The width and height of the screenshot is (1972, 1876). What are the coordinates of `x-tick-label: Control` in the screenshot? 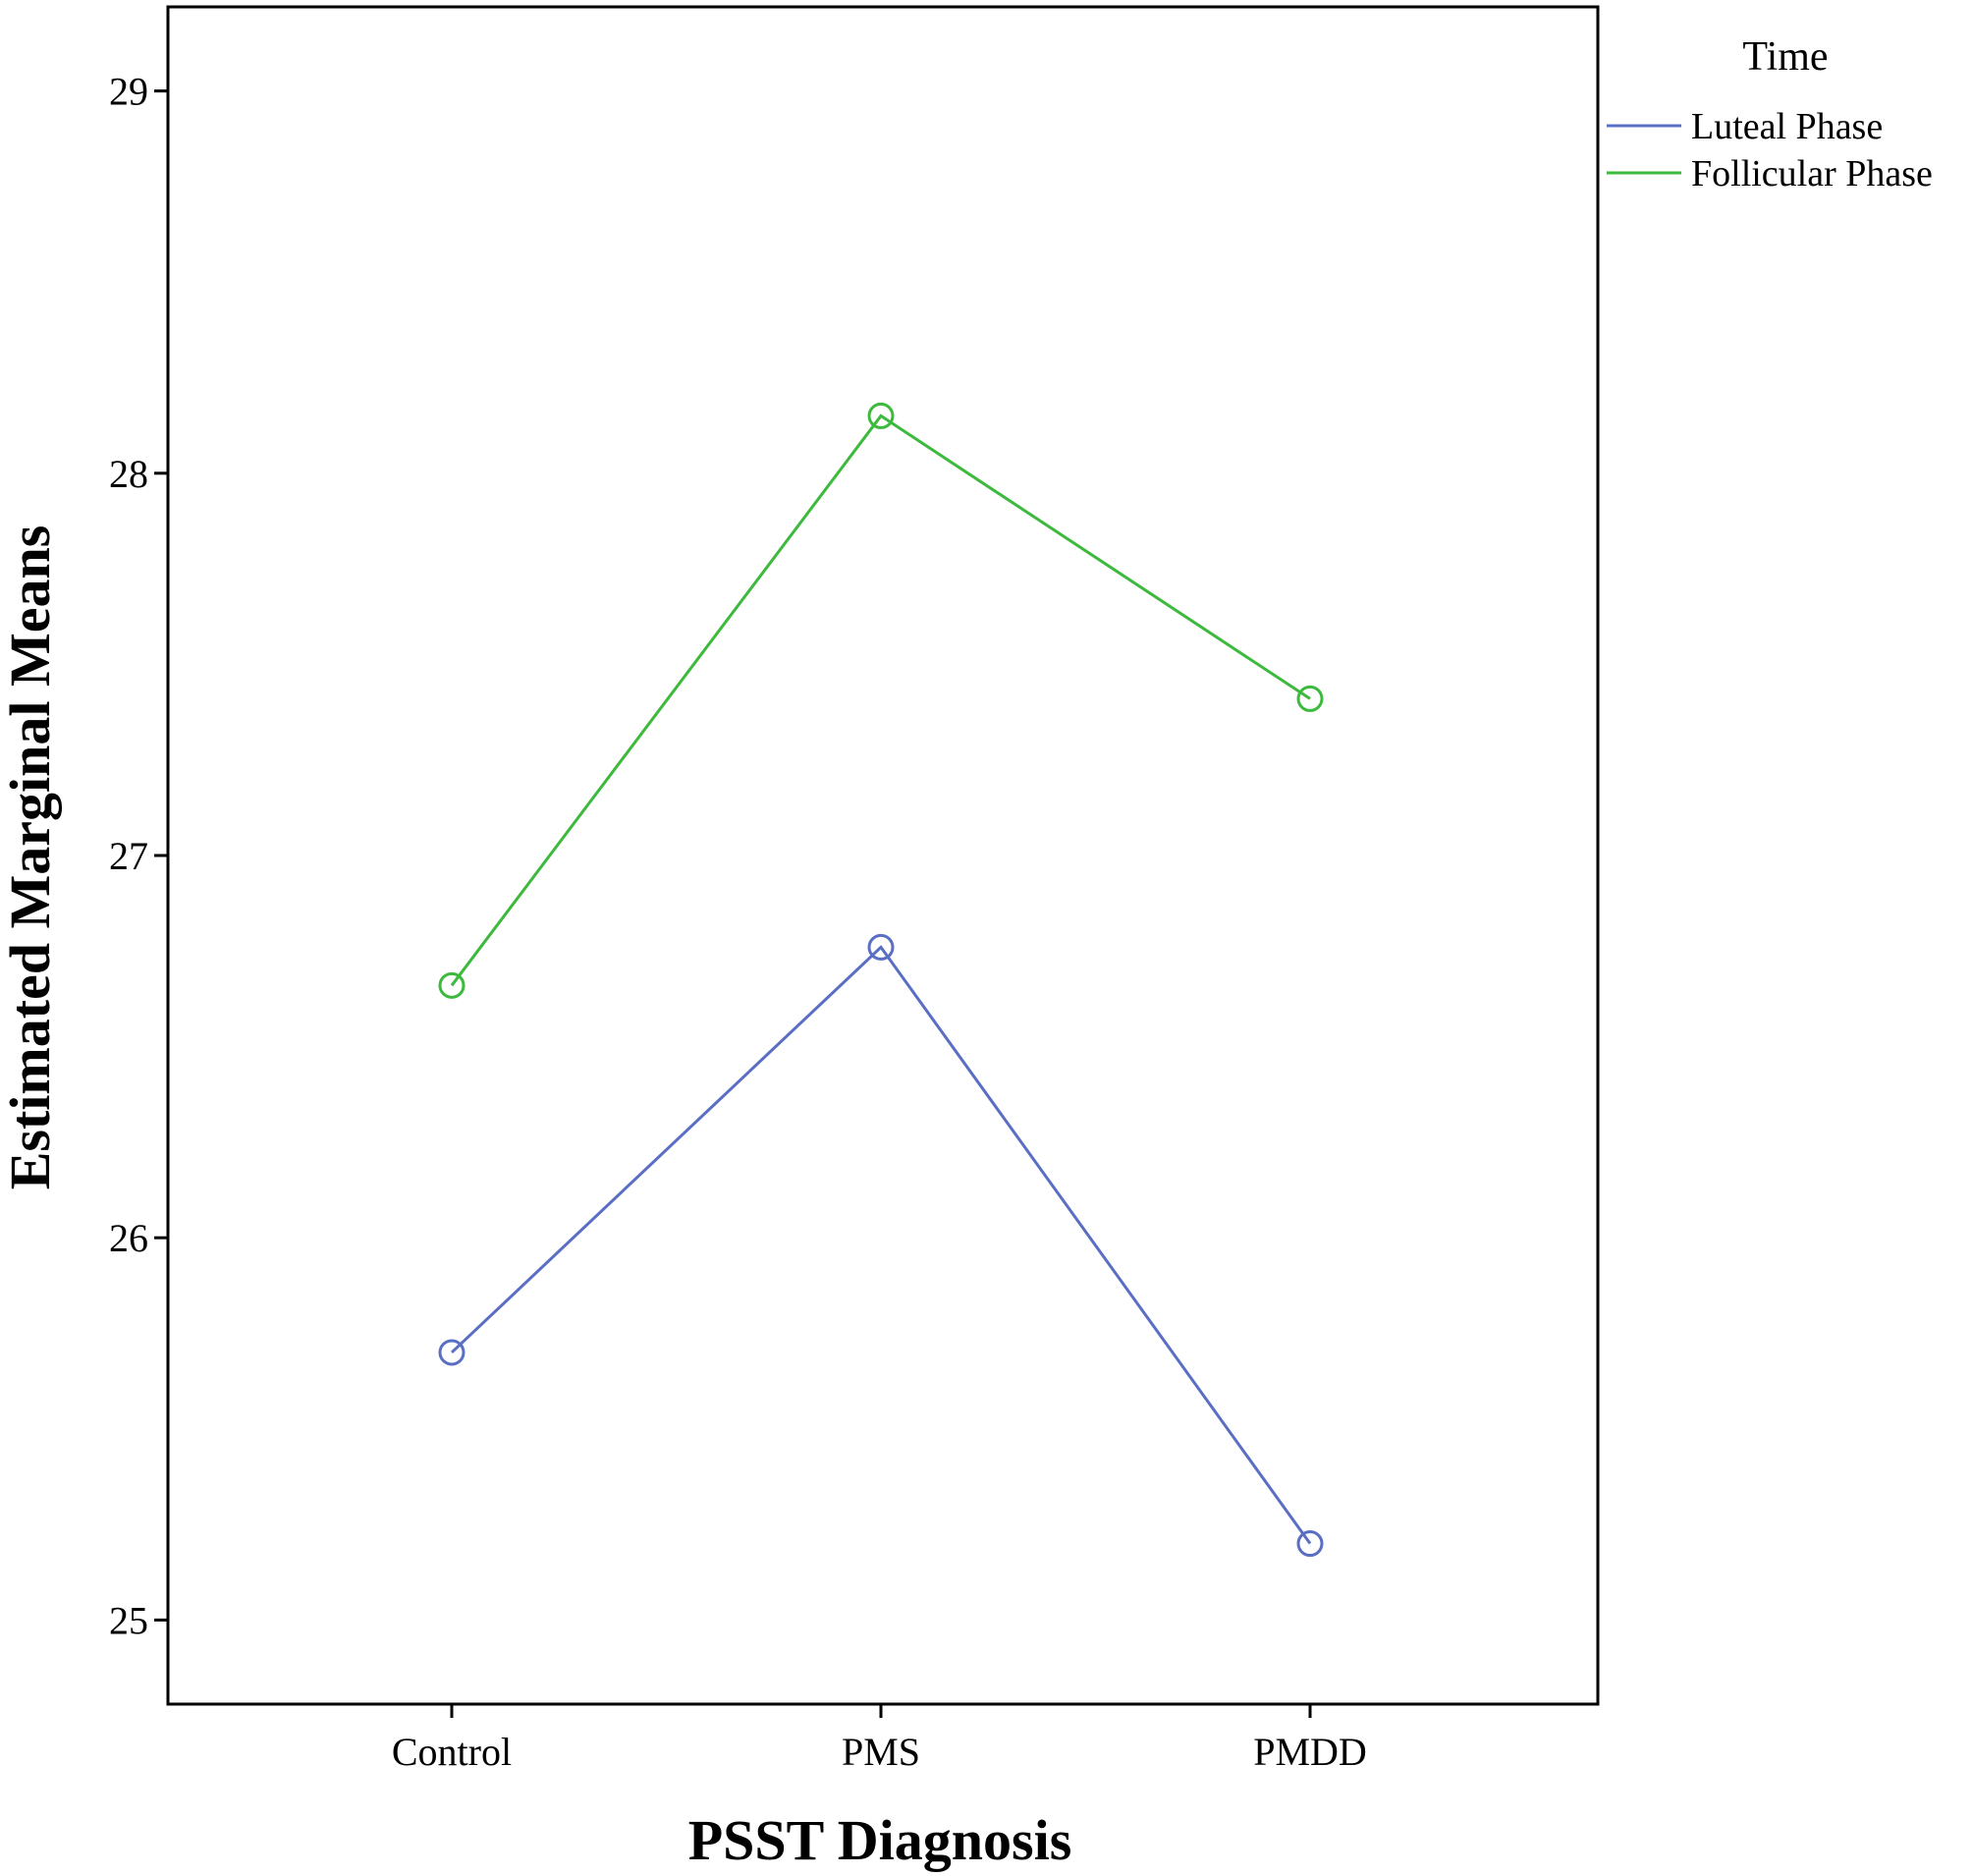 It's located at (452, 1752).